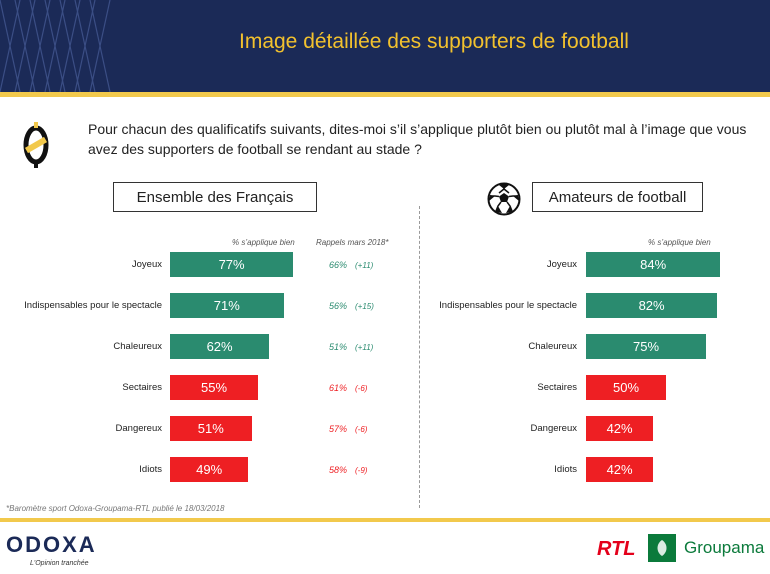 Image resolution: width=770 pixels, height=574 pixels. Describe the element at coordinates (617, 197) in the screenshot. I see `panel-title-football-fans: Amateurs de football` at that location.